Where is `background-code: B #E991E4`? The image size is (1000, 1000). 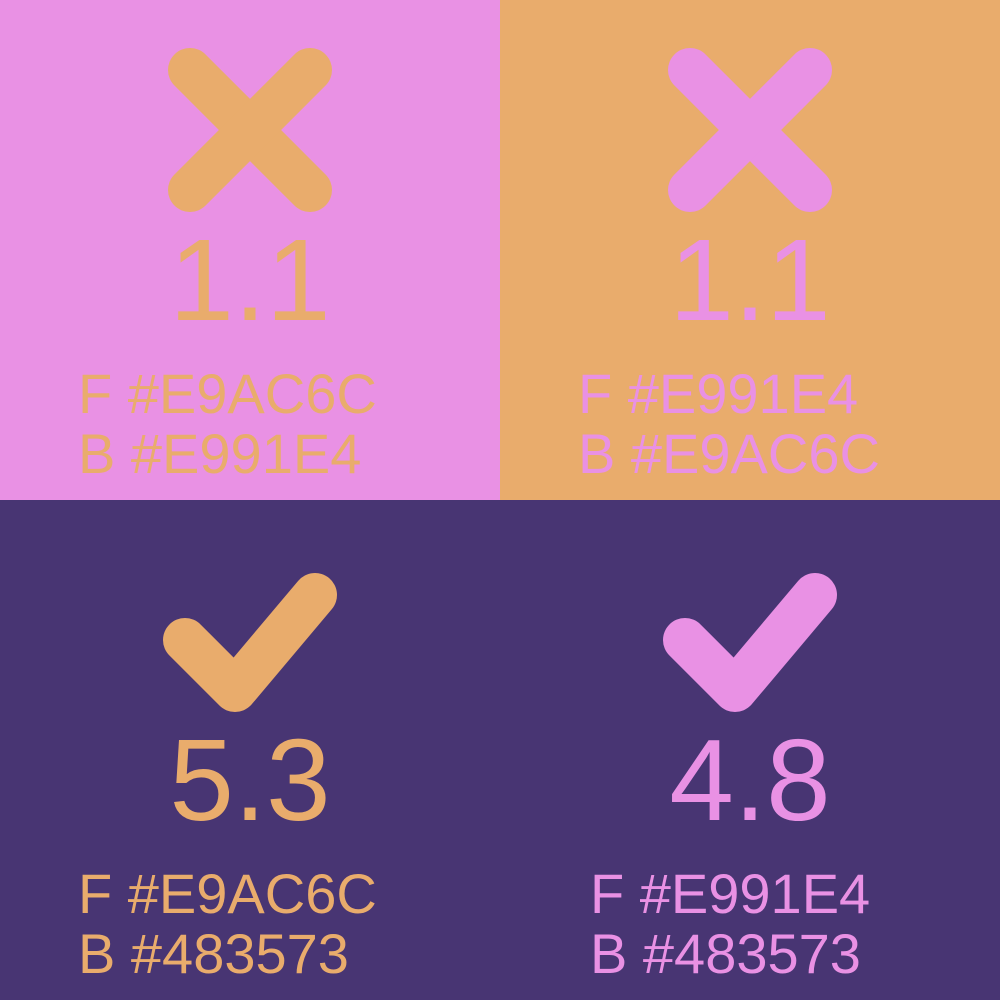 background-code: B #E991E4 is located at coordinates (220, 453).